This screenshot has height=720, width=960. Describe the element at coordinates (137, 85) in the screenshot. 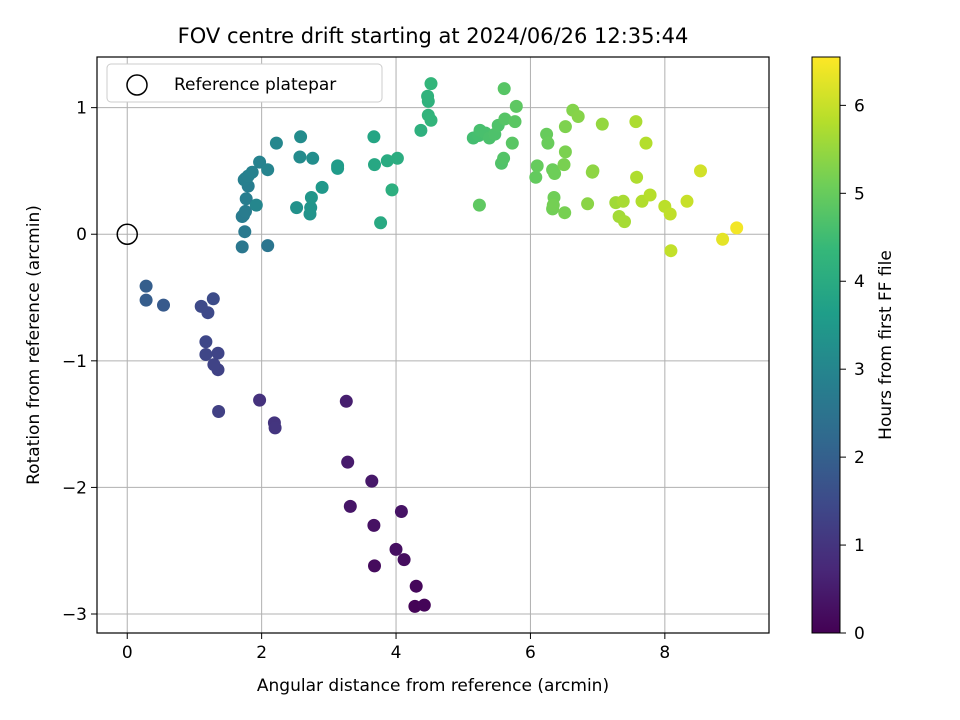

I see `legend-marker` at that location.